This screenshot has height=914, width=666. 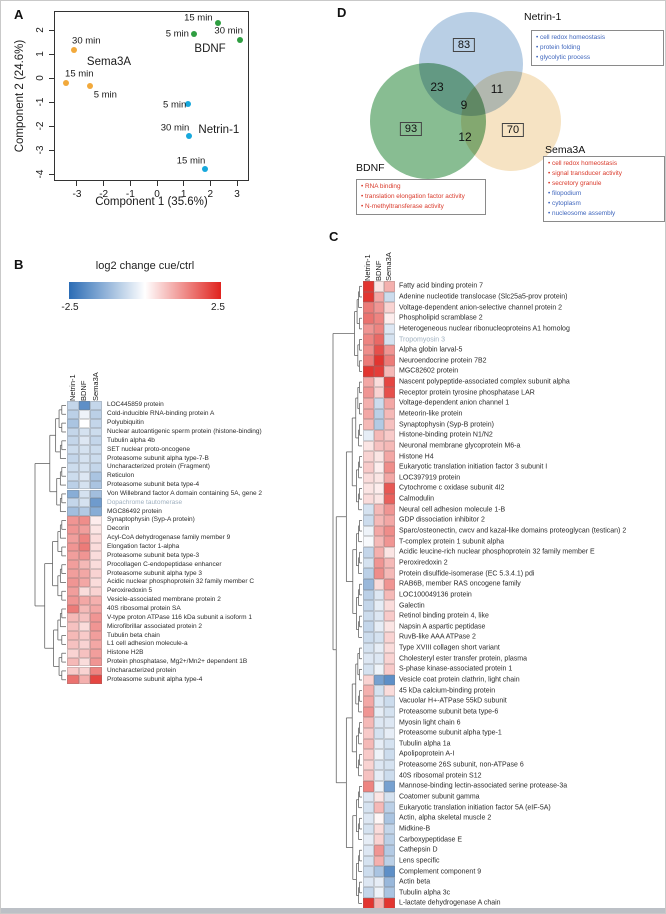 I want to click on venn-annotation-item: • nucleosome assembly, so click(x=582, y=213).